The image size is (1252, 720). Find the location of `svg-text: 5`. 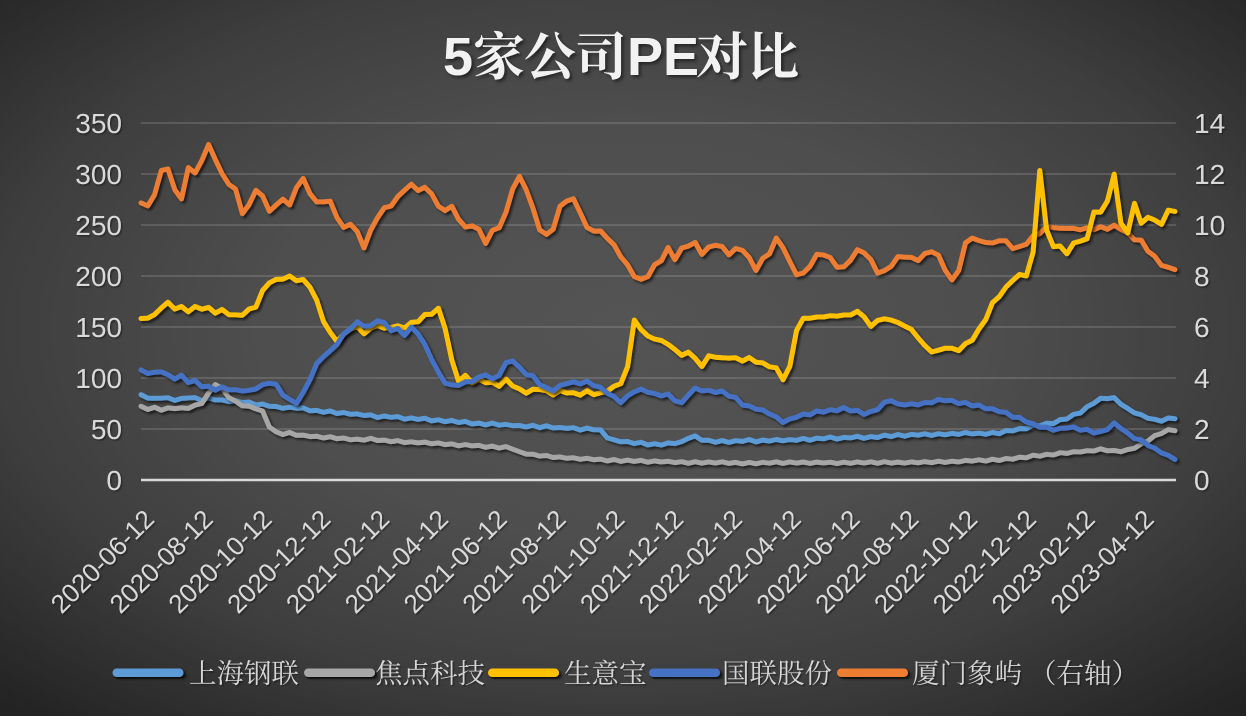

svg-text: 5 is located at coordinates (458, 57).